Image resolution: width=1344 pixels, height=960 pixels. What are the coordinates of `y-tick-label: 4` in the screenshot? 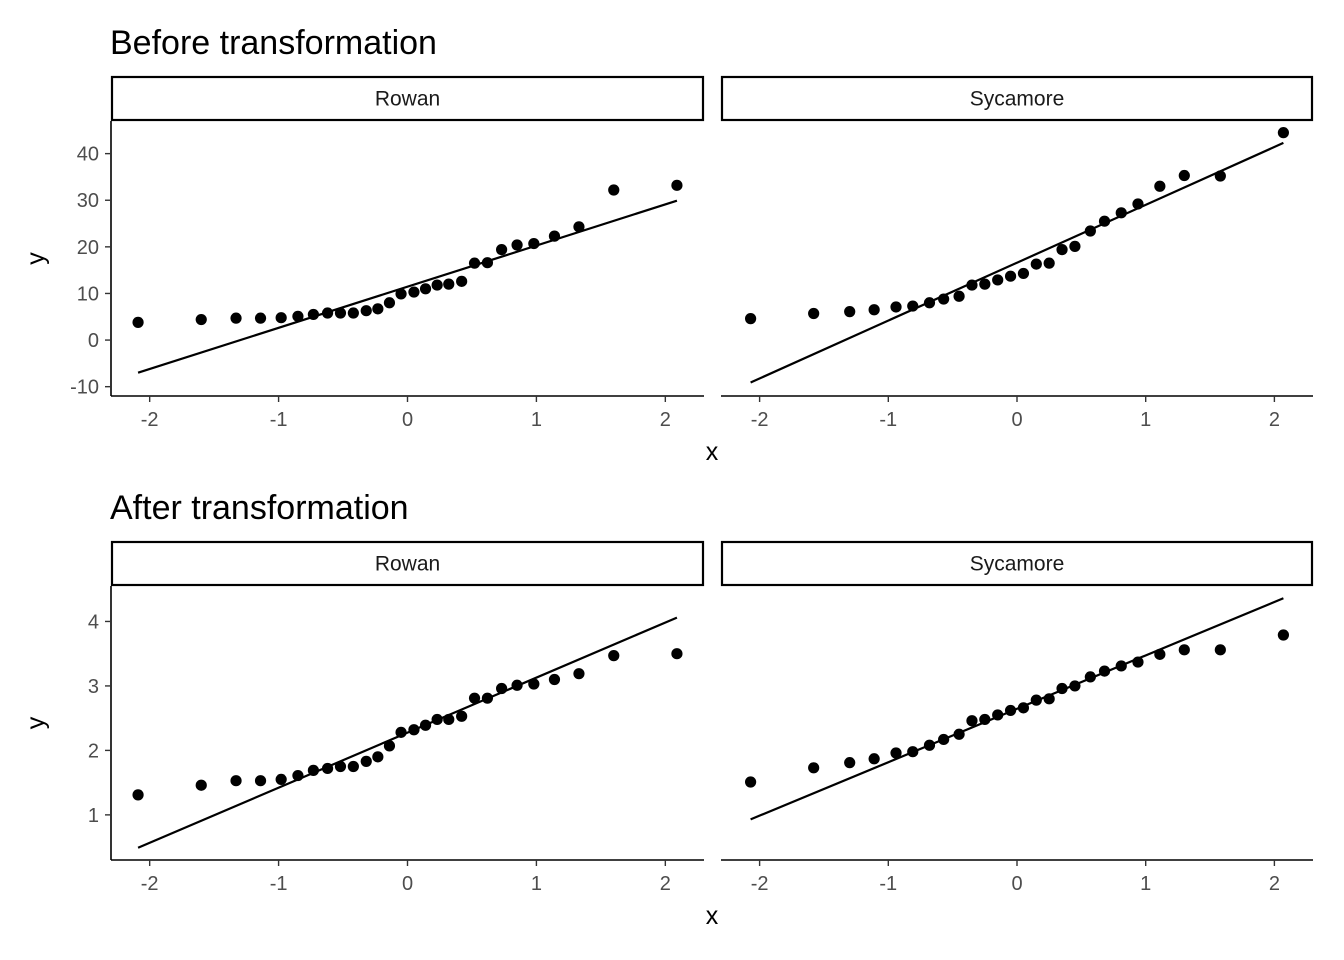 It's located at (93, 622).